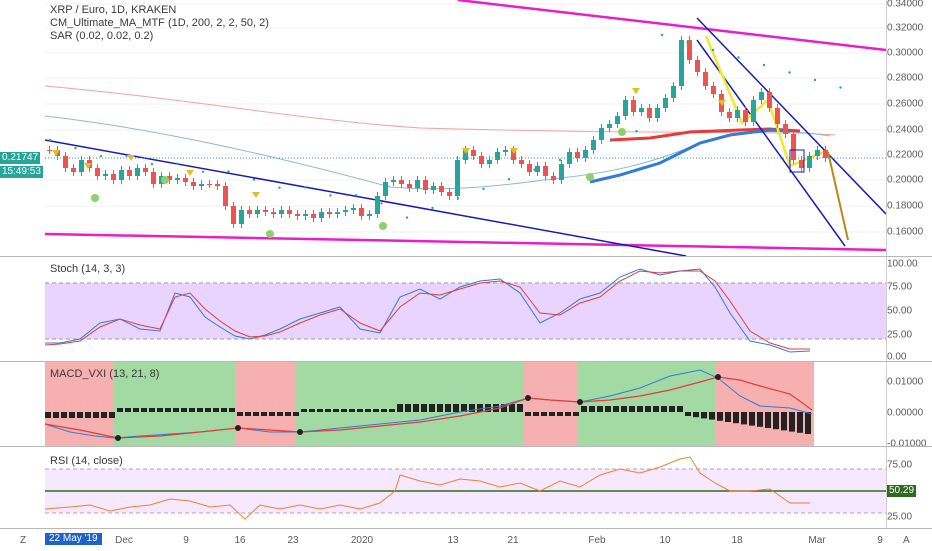 Image resolution: width=932 pixels, height=551 pixels. What do you see at coordinates (900, 335) in the screenshot?
I see `stoch-tick-label: 25.00` at bounding box center [900, 335].